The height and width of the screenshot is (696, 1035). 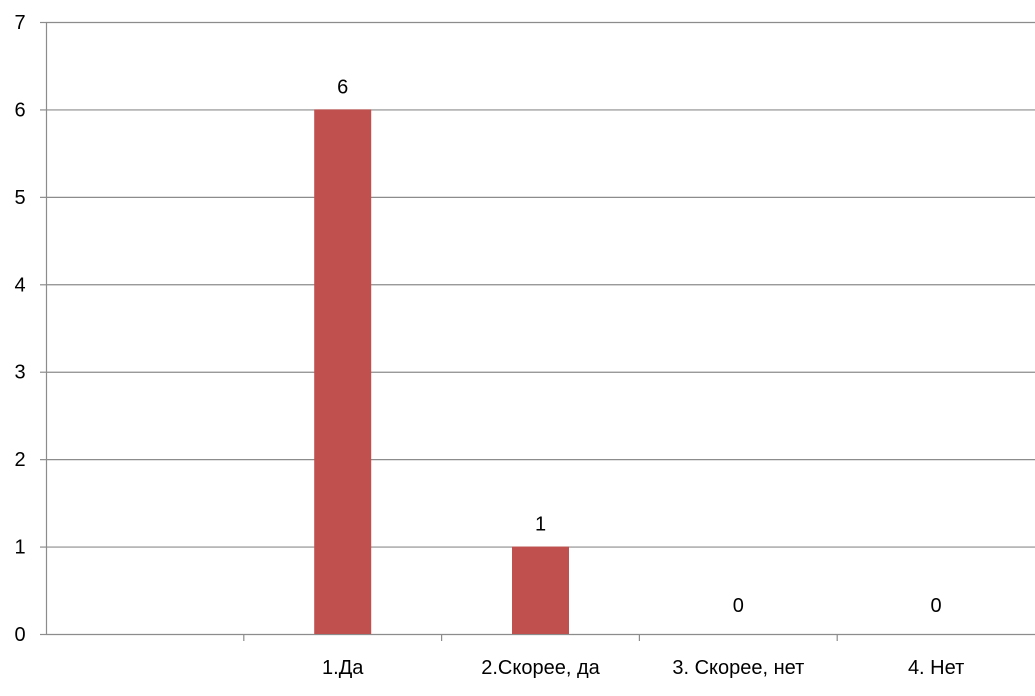 I want to click on x-tick-label: 2.Скорее, да, so click(x=540, y=668).